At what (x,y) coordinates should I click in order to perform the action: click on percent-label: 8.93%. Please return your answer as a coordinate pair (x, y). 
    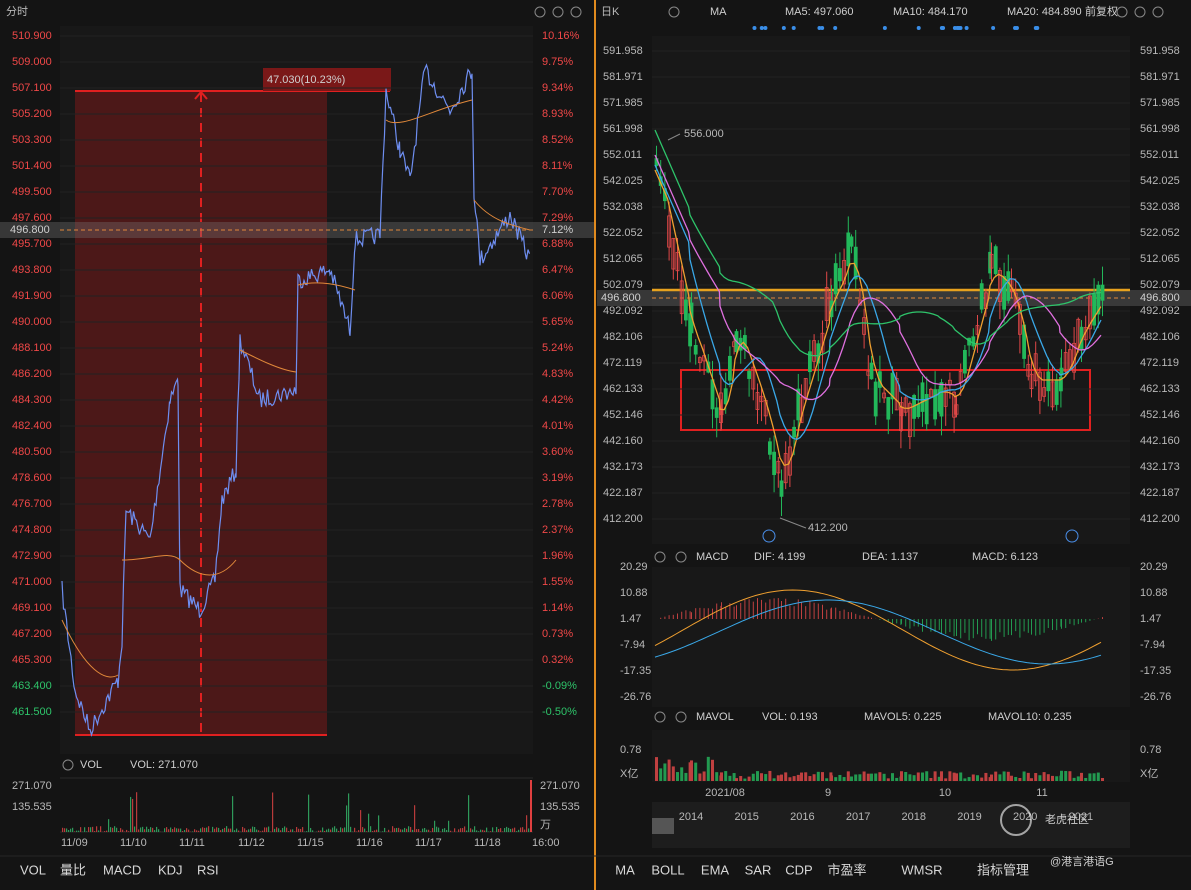
    Looking at the image, I should click on (557, 114).